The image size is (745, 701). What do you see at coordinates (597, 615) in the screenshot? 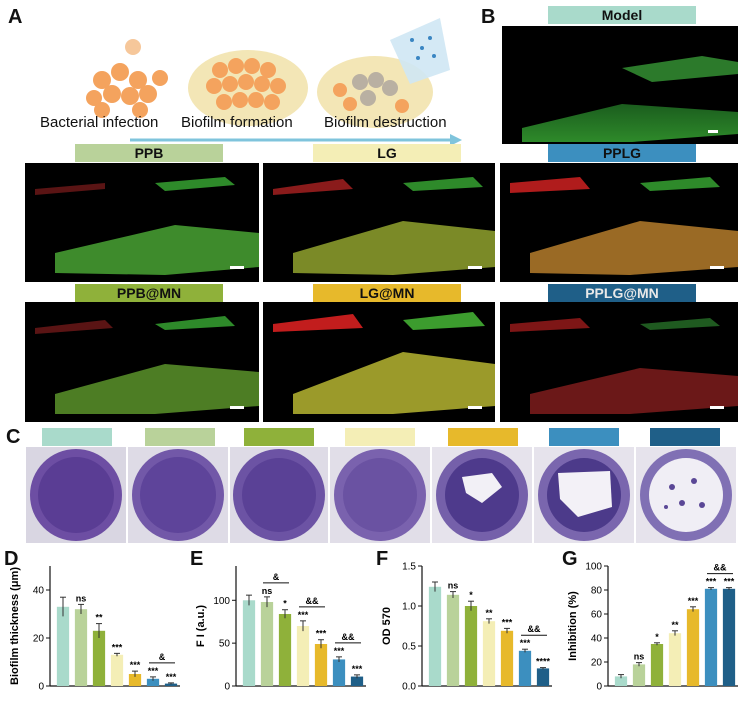
I see `y-tick-label: 60` at bounding box center [597, 615].